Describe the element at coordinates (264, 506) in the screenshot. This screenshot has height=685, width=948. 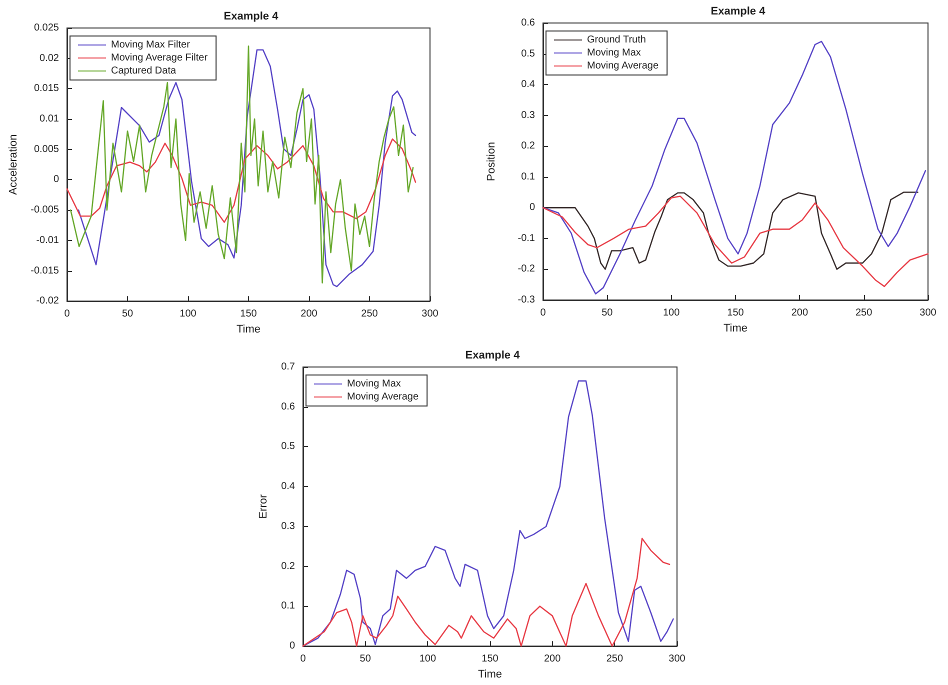
I see `y-axis-title: Error` at that location.